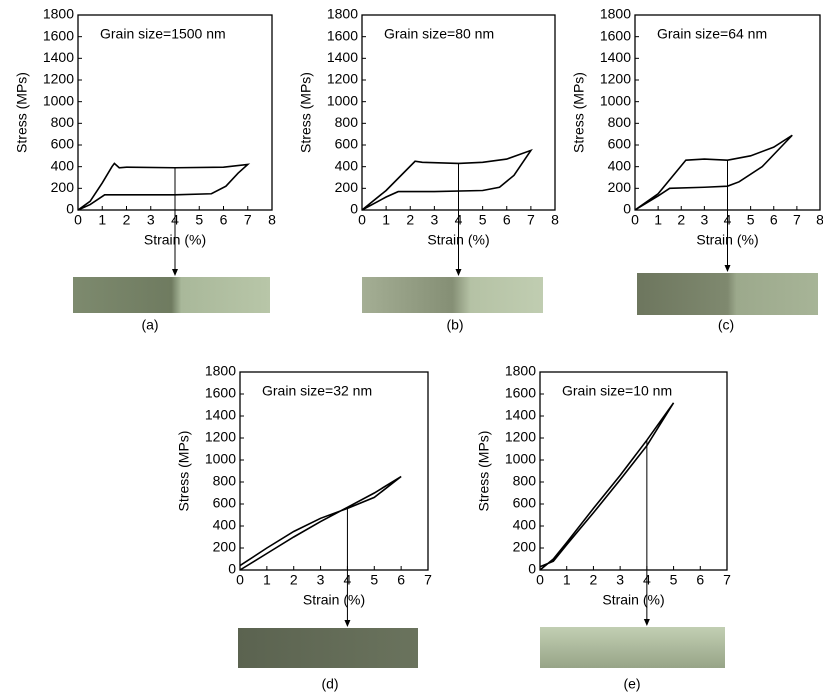 This screenshot has width=823, height=695. I want to click on panel-label: (e), so click(631, 684).